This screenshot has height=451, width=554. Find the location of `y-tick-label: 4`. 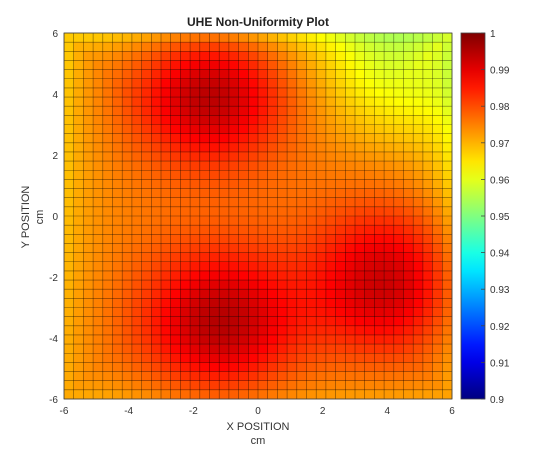

y-tick-label: 4 is located at coordinates (55, 95).